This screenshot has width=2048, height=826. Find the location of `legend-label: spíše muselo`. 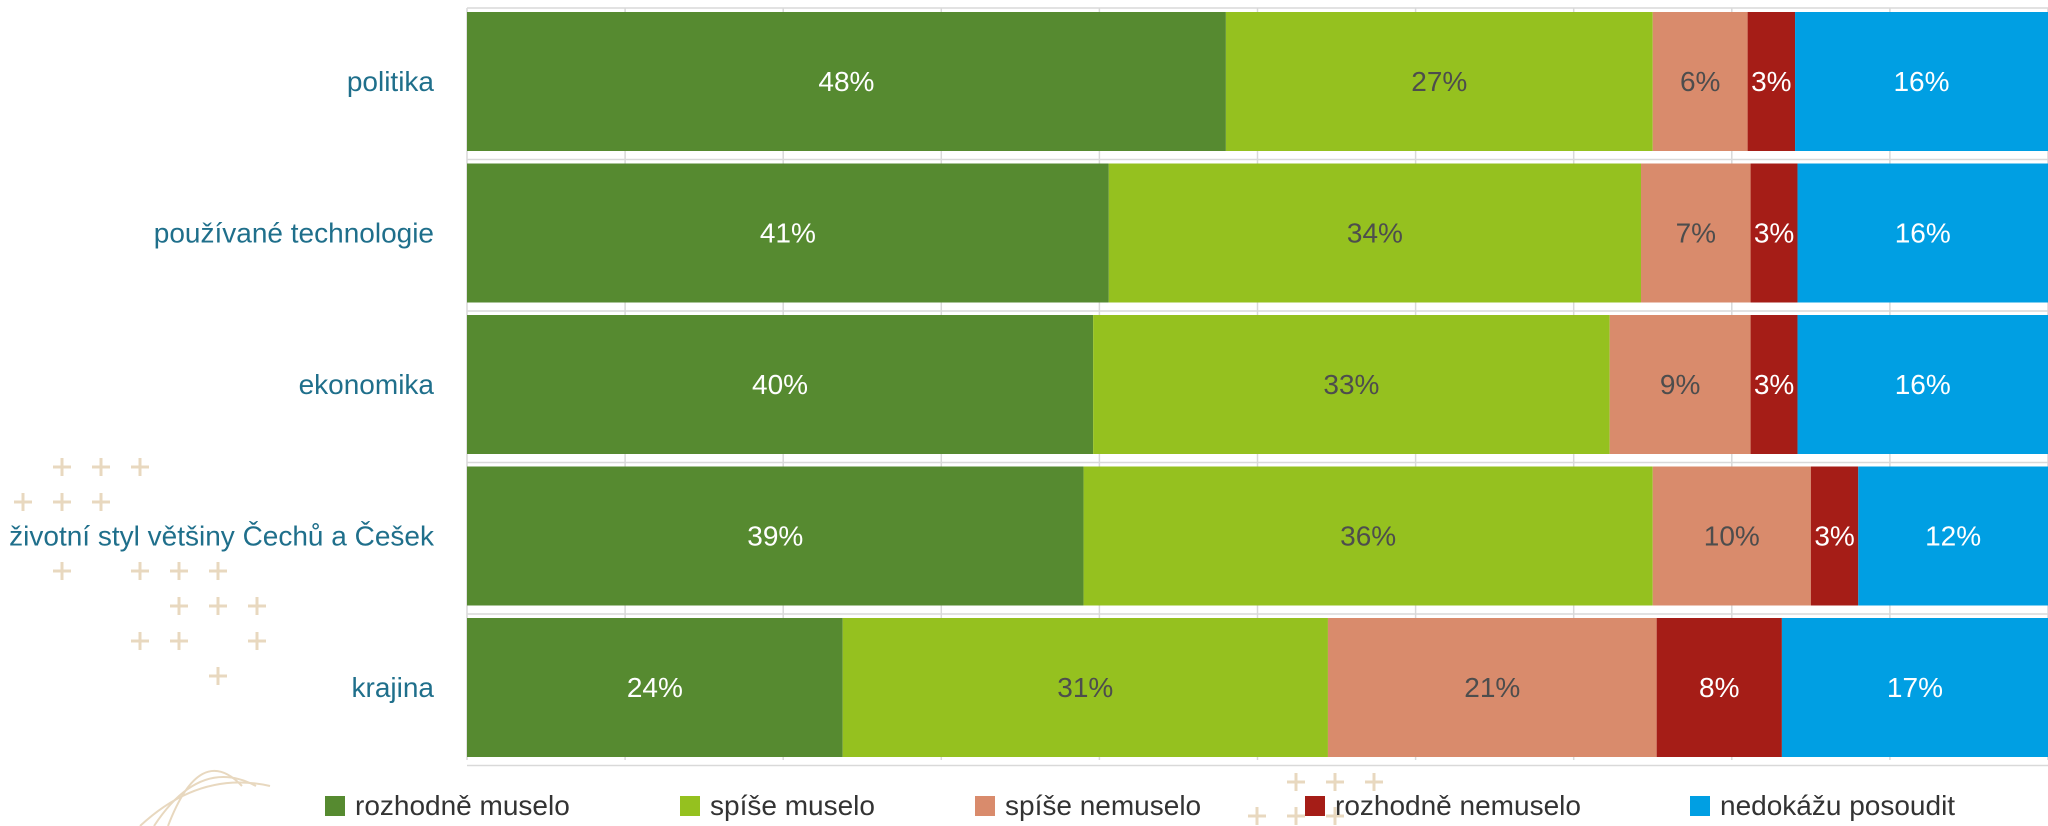

legend-label: spíše muselo is located at coordinates (792, 805).